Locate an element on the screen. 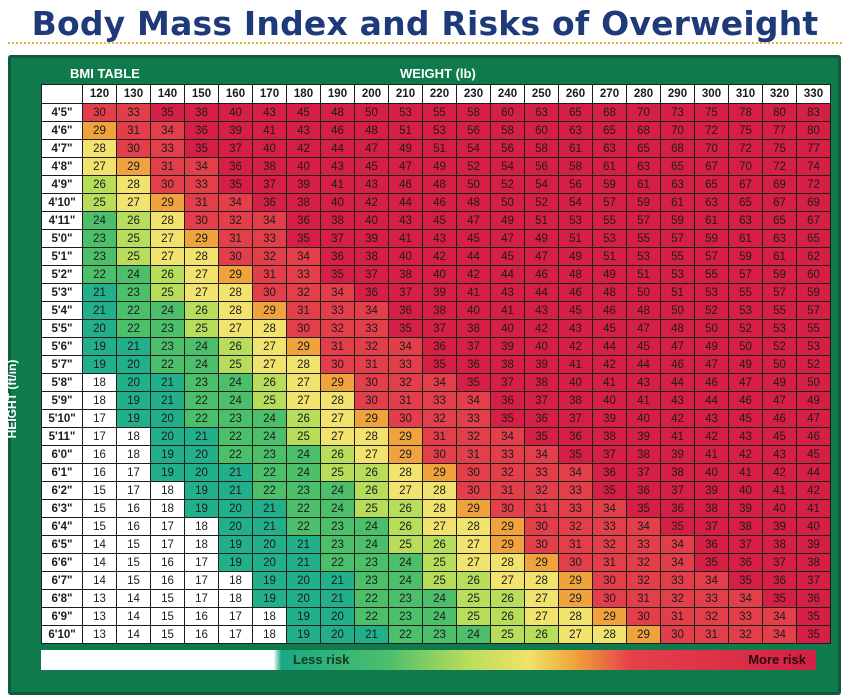 The width and height of the screenshot is (850, 700). bmi-cell: 78 is located at coordinates (745, 112).